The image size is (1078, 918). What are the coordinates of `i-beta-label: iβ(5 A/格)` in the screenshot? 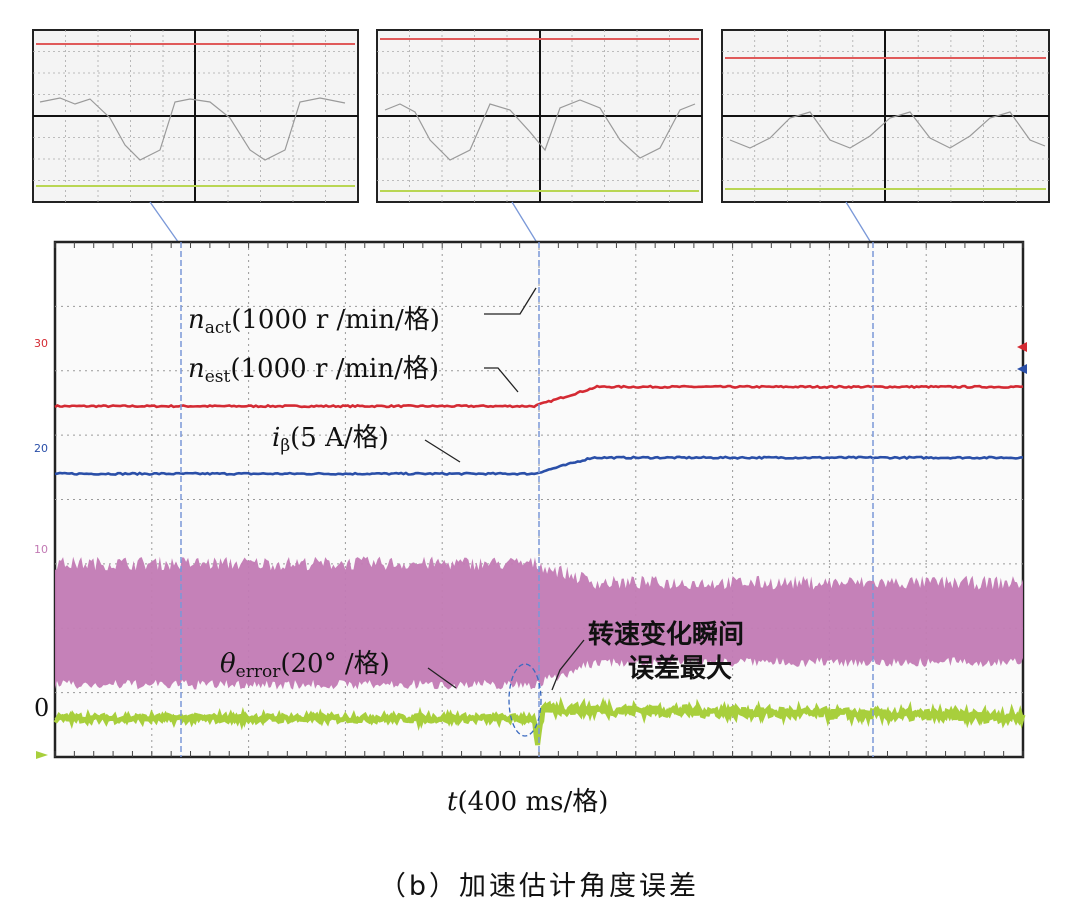 It's located at (330, 439).